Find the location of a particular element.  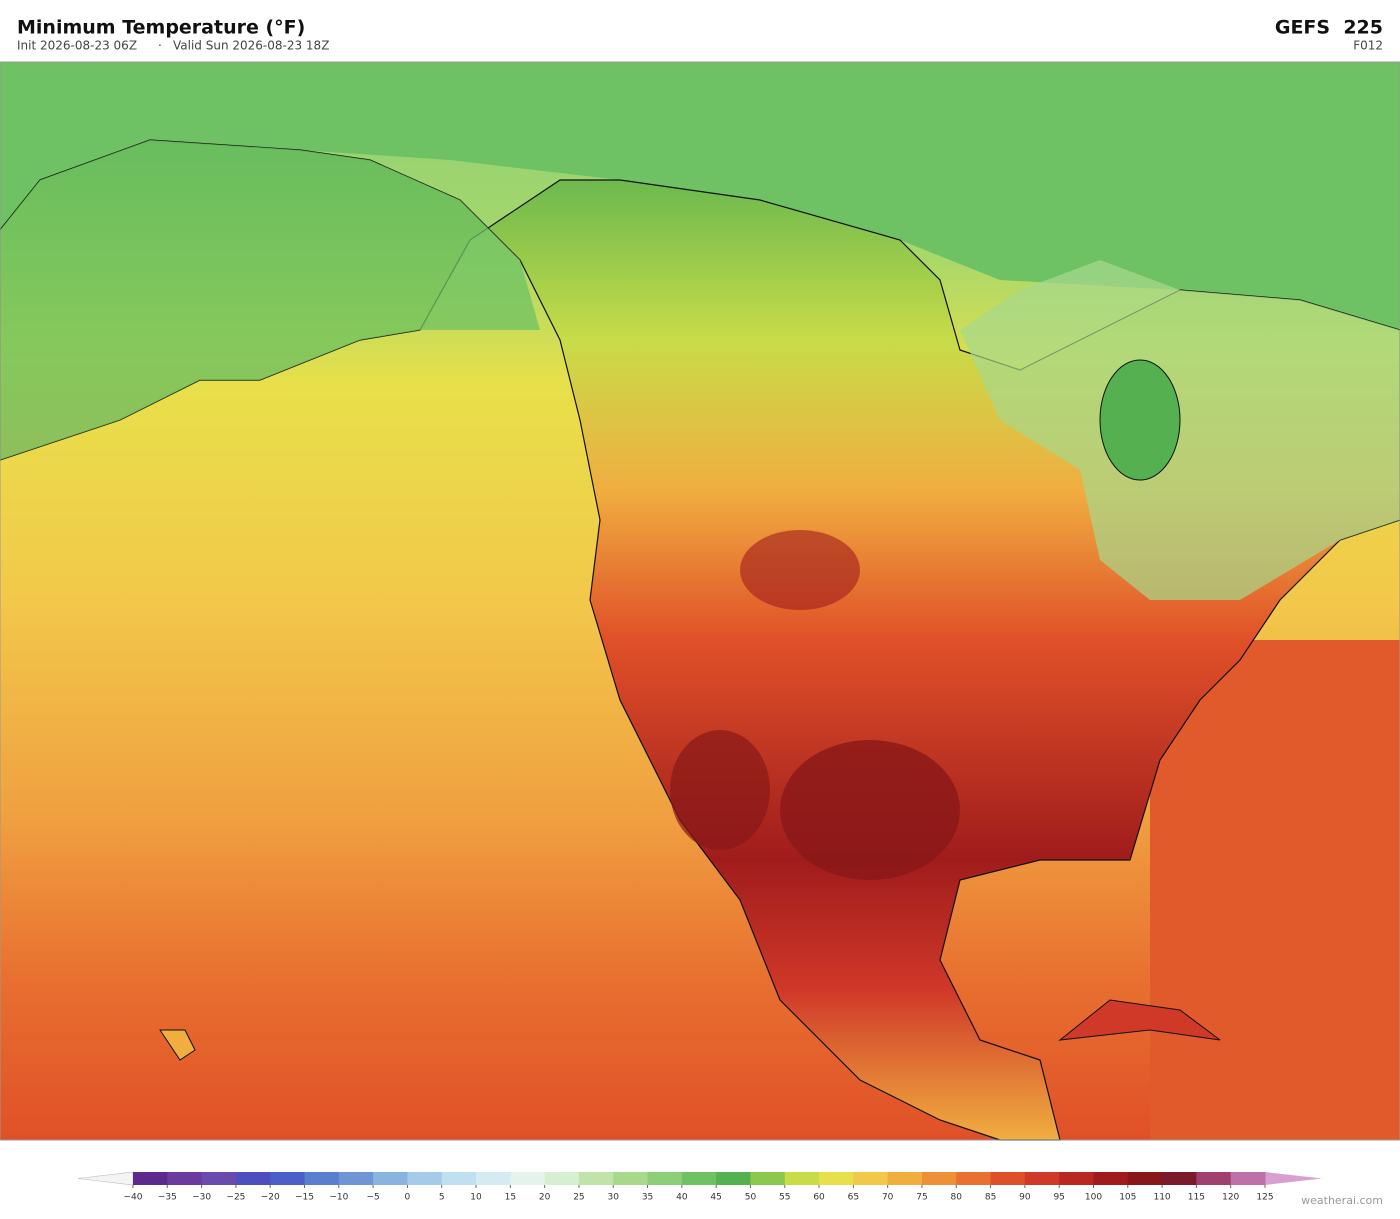

colorbar-tick-label: 60 is located at coordinates (819, 1198).